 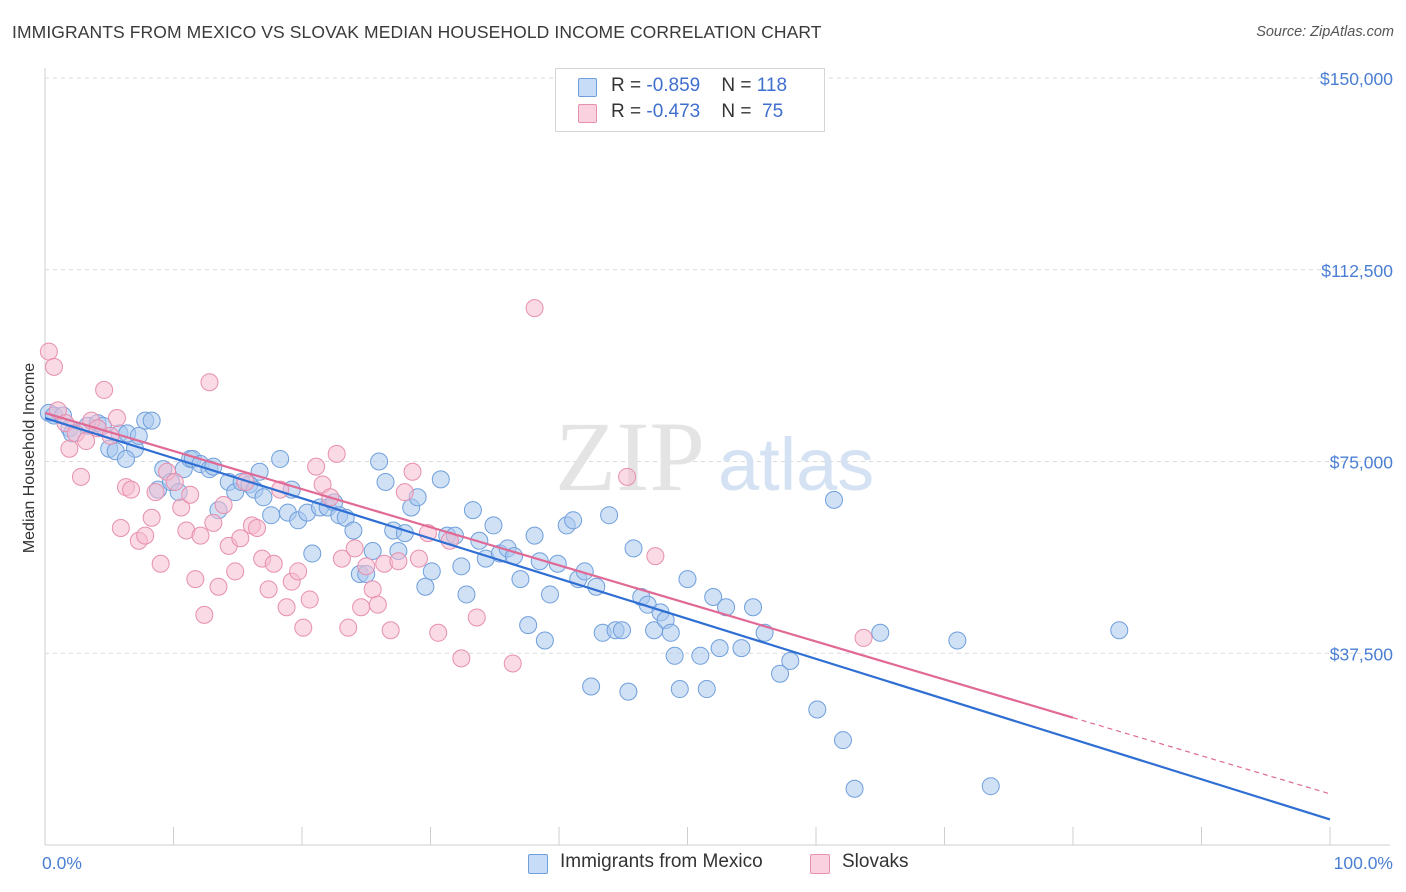 I want to click on r-value-mexico: -0.859, so click(x=673, y=85).